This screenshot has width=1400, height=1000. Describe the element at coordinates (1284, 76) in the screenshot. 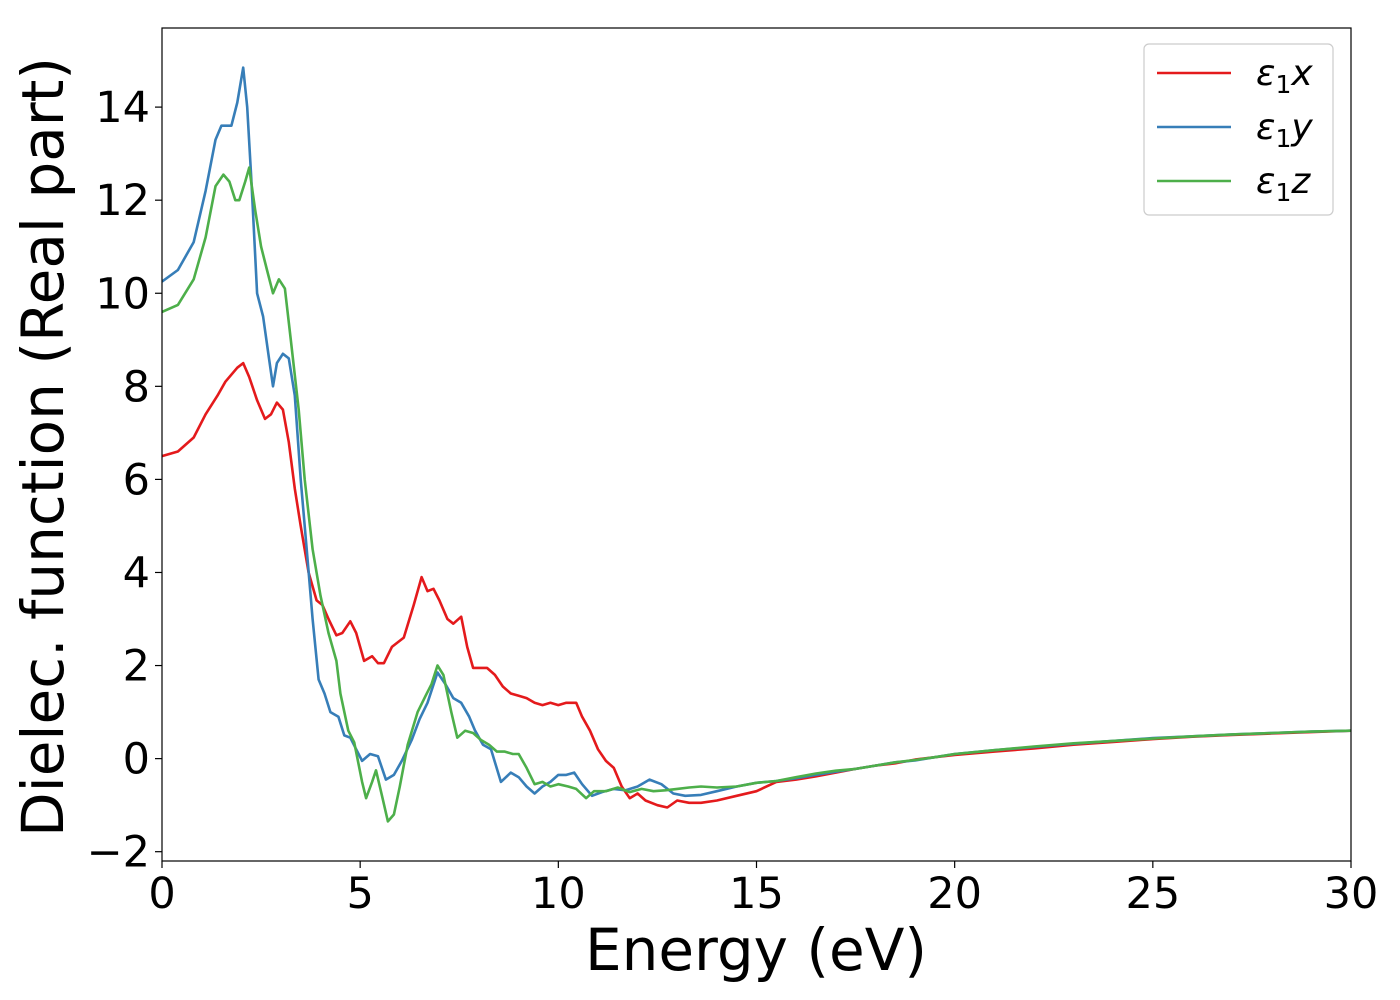

I see `legend-label-x: ε1x` at that location.